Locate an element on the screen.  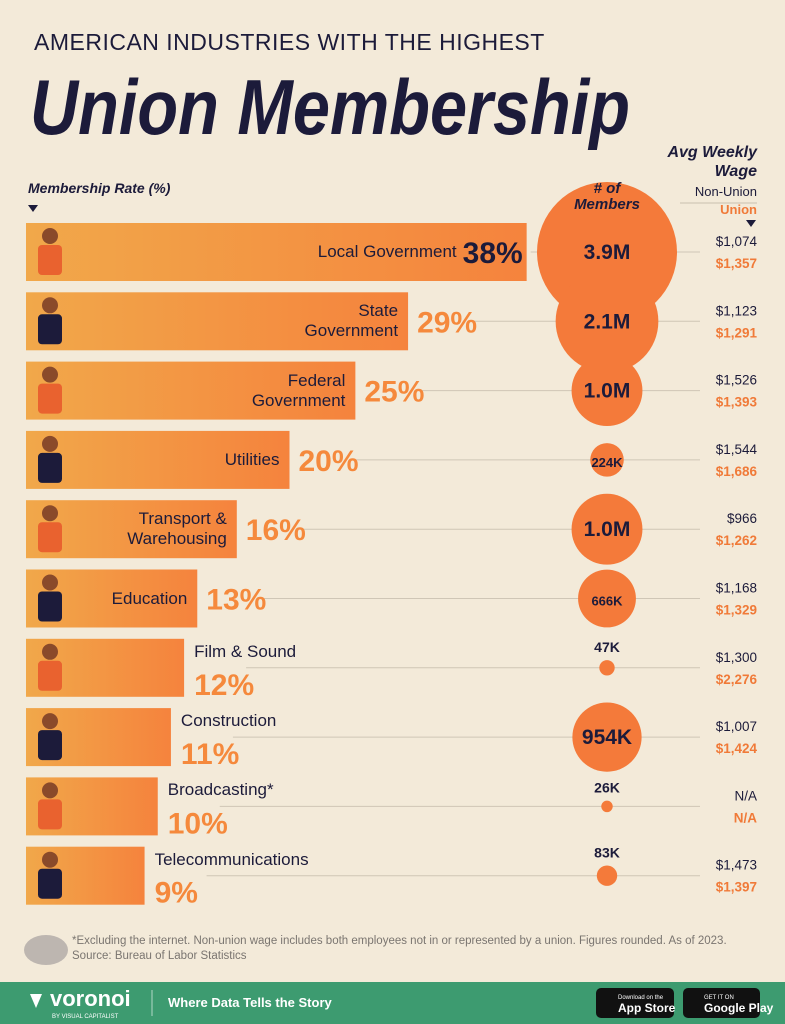
rate-label: 29% is located at coordinates (447, 322).